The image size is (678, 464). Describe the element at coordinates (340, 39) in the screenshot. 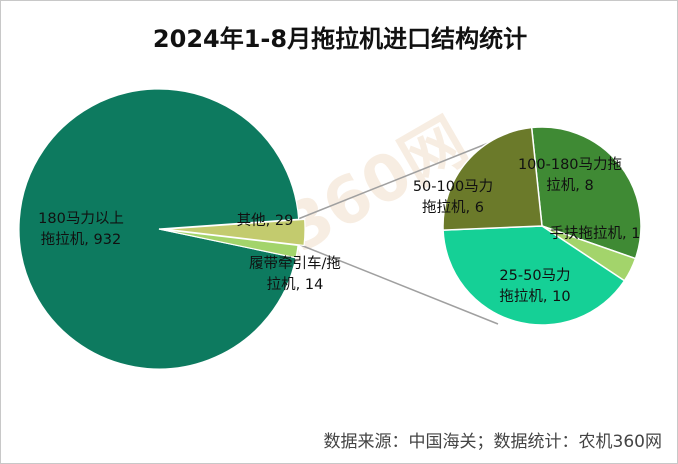

I see `chart-title: 2024年1-8月拖拉机进口结构统计` at that location.